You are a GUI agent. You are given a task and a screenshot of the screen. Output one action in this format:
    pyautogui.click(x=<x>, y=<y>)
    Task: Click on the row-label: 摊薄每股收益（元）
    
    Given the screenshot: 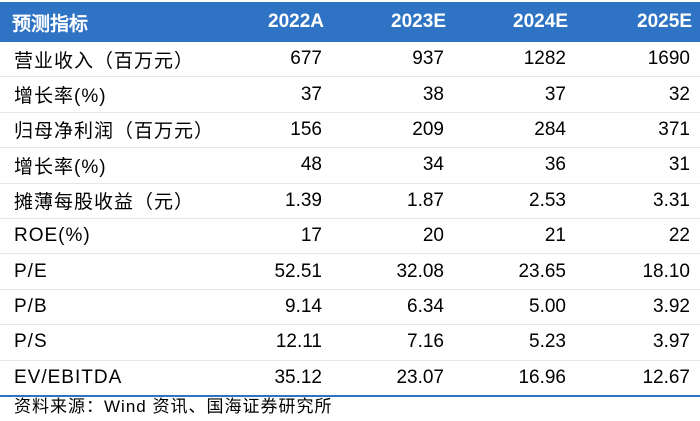 What is the action you would take?
    pyautogui.click(x=105, y=201)
    